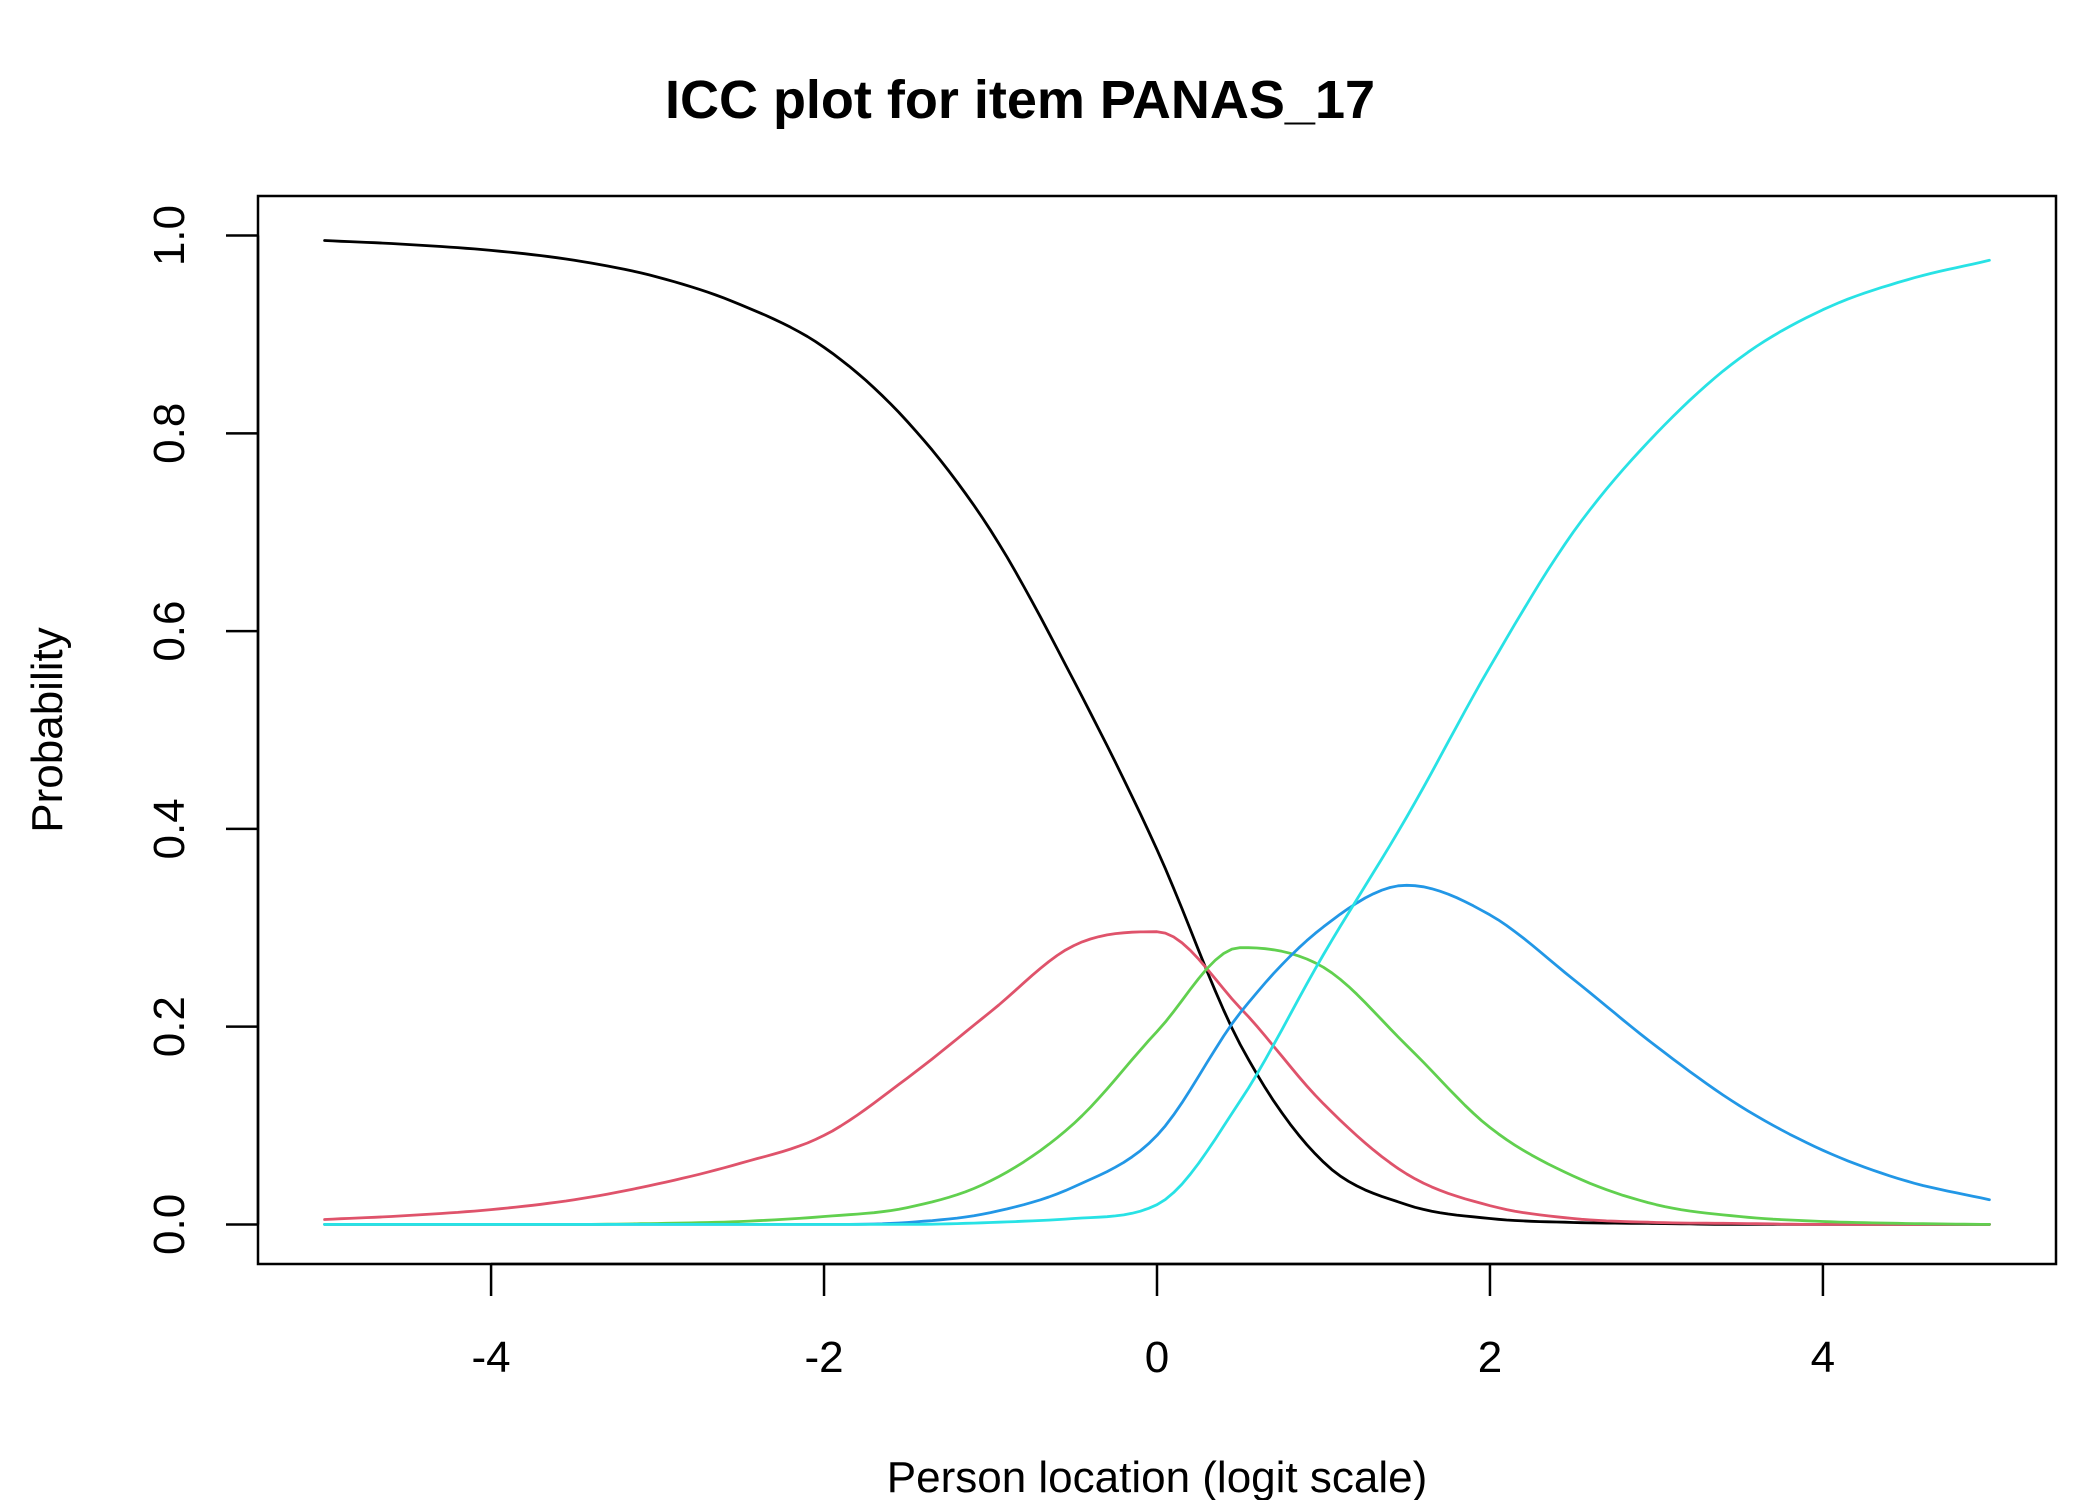 This screenshot has height=1500, width=2100. I want to click on y-axis: 0.0 0.2 0.4 0.6 0.8 1.0, so click(202, 730).